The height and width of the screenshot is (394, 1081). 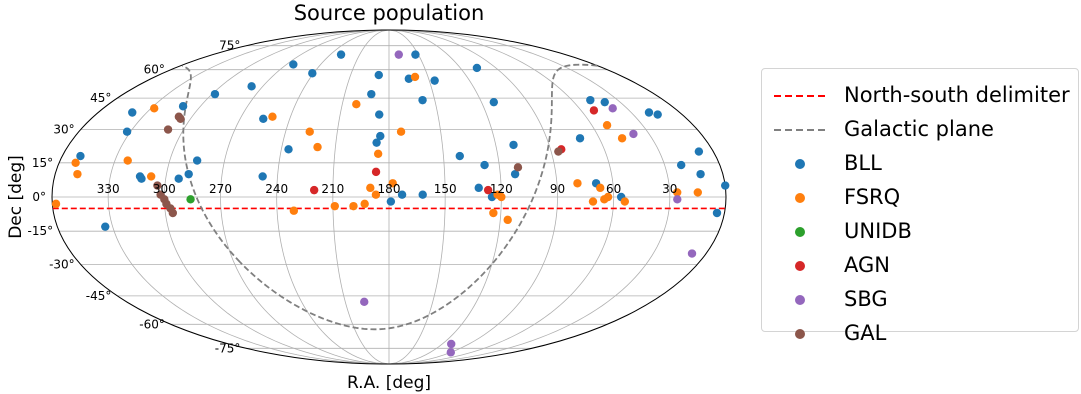 What do you see at coordinates (800, 266) in the screenshot?
I see `legend-marker-agn` at bounding box center [800, 266].